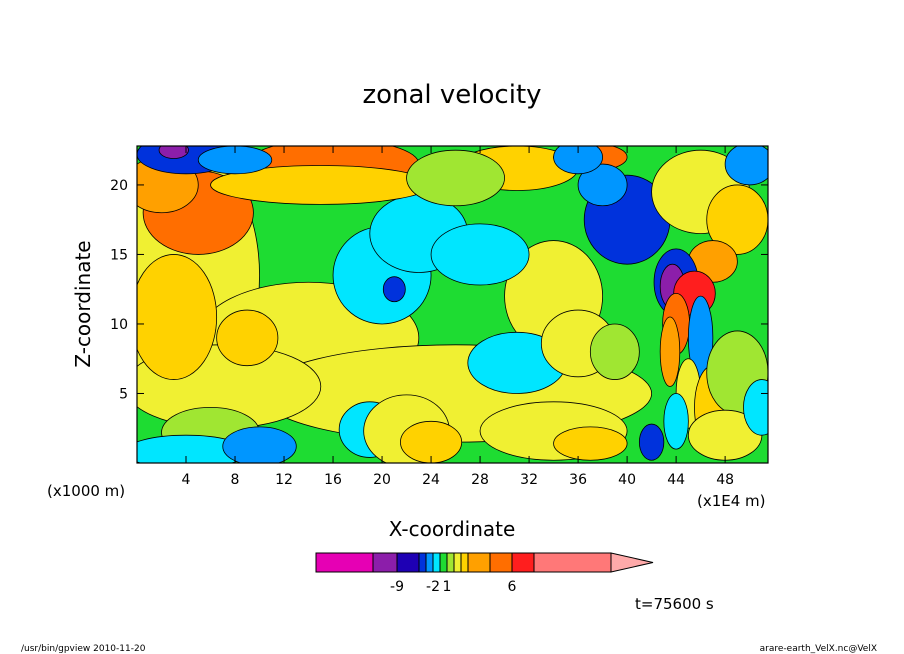  Describe the element at coordinates (119, 325) in the screenshot. I see `y-tick-label-1: 10` at that location.